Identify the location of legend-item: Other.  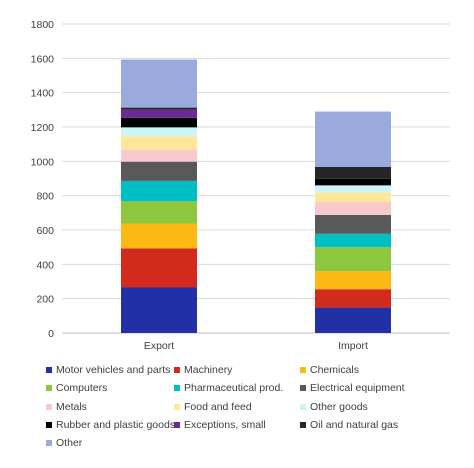
(110, 443).